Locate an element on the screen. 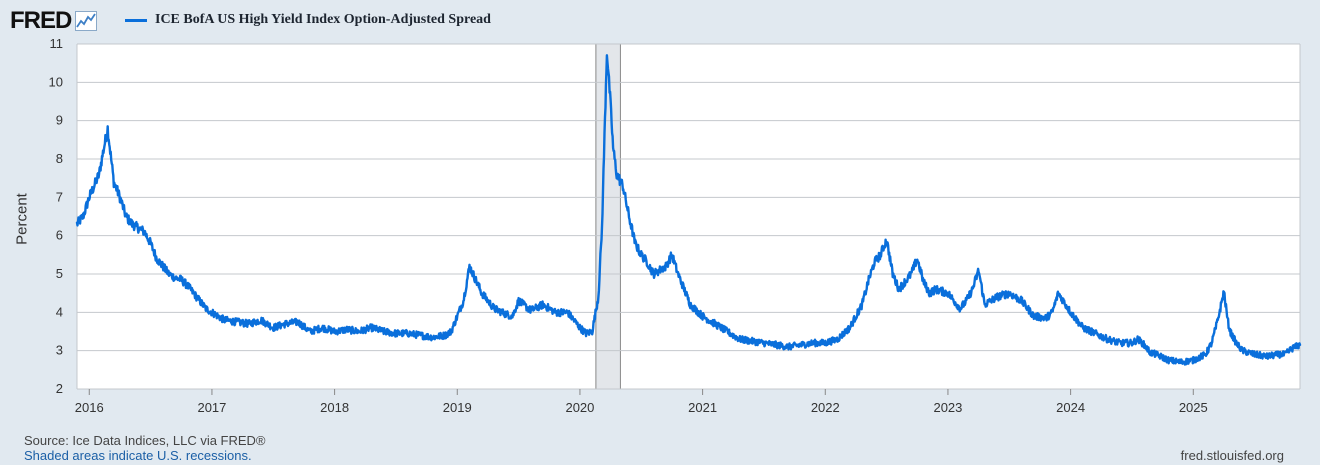 This screenshot has width=1320, height=465. x-tick-label: 2022 is located at coordinates (825, 407).